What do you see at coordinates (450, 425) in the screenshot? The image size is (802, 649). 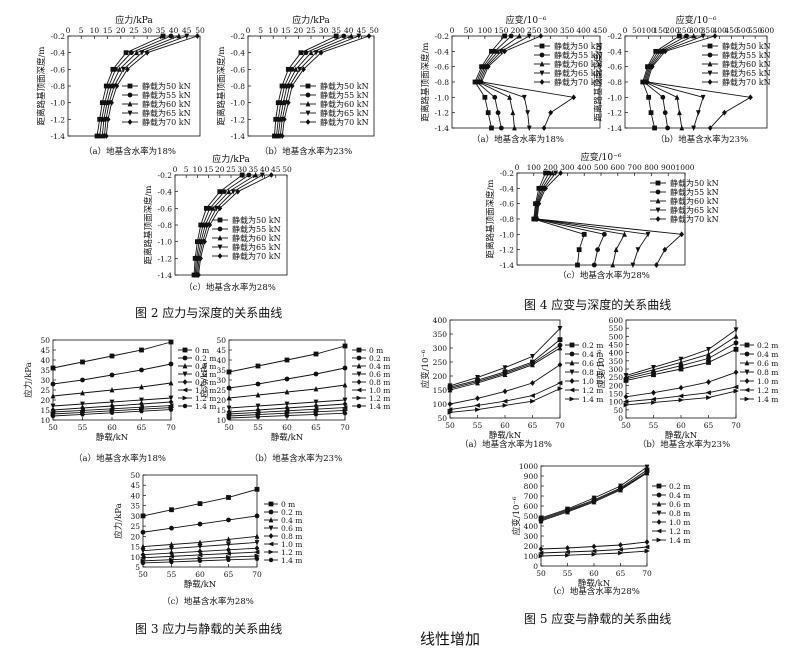 I see `fig5a-x-tick-label: 50` at bounding box center [450, 425].